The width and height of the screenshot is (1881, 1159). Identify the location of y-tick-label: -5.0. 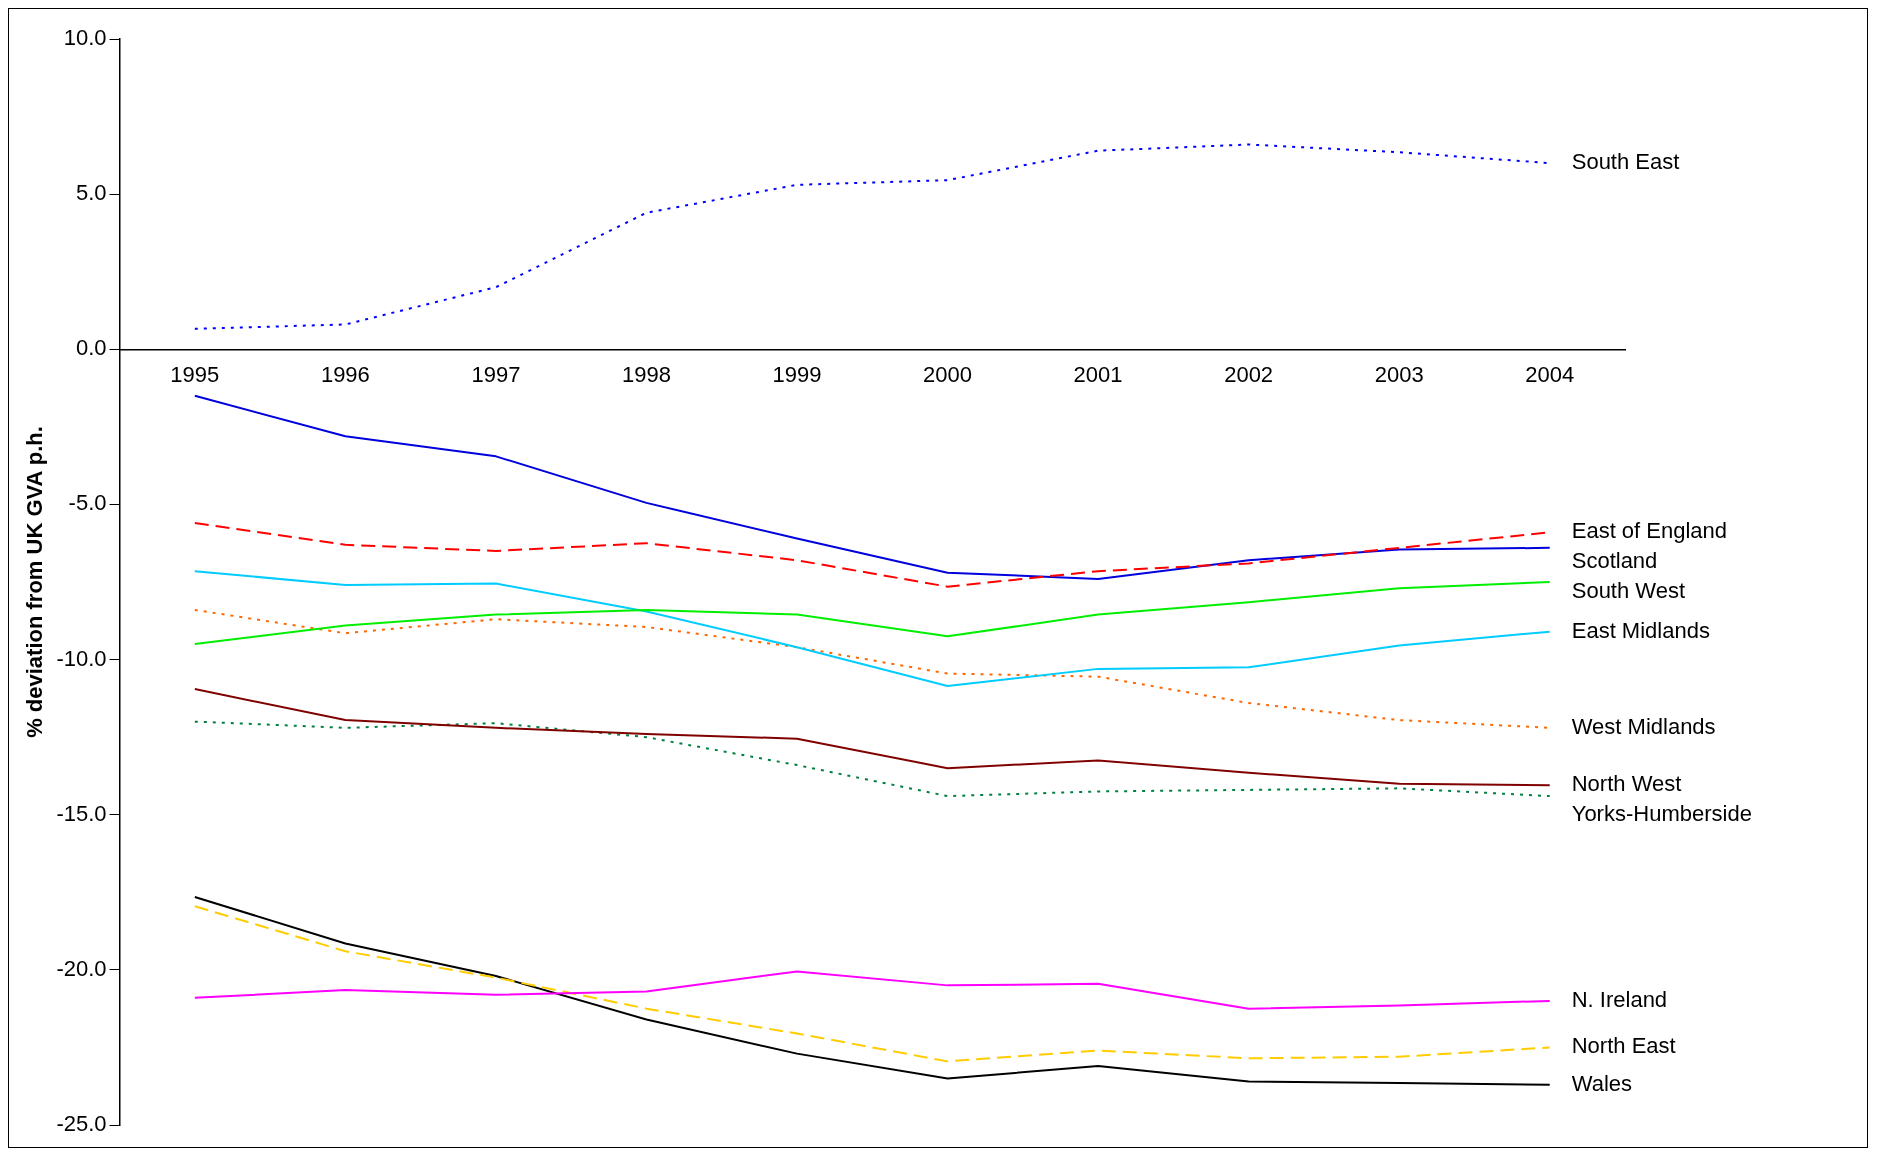
(87, 503).